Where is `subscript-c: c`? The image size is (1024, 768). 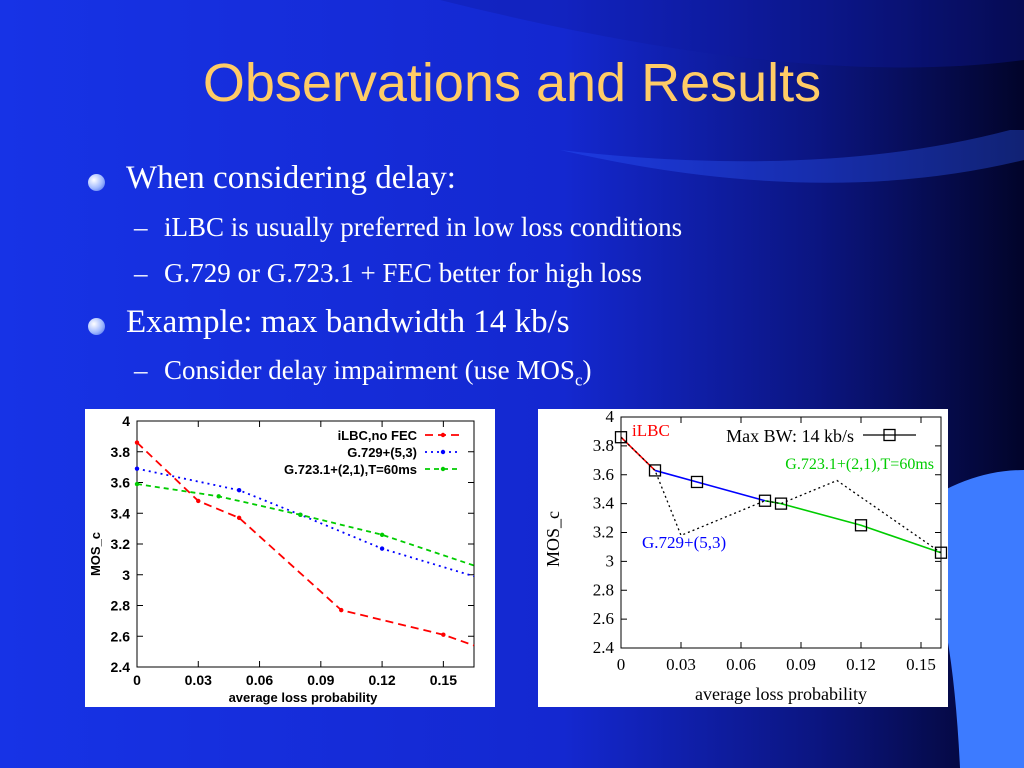
subscript-c: c is located at coordinates (578, 380).